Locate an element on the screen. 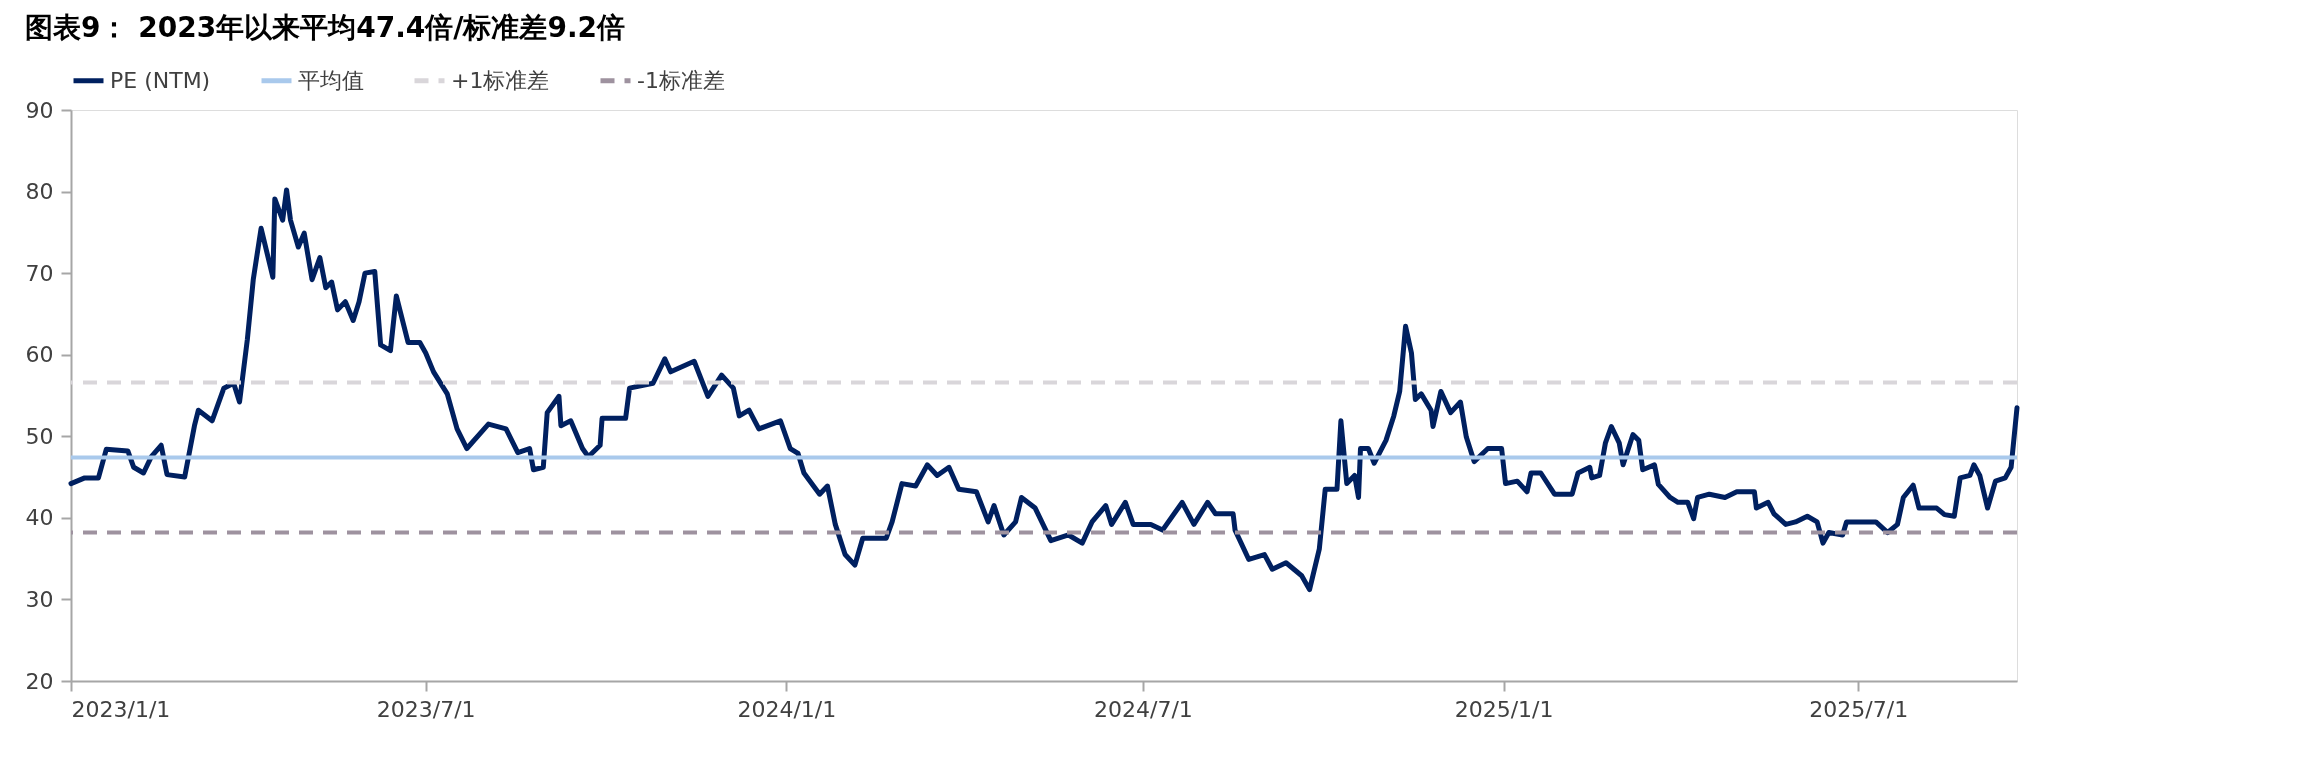 The image size is (2310, 774). x-tick-label: 2024/7/1 is located at coordinates (1143, 709).